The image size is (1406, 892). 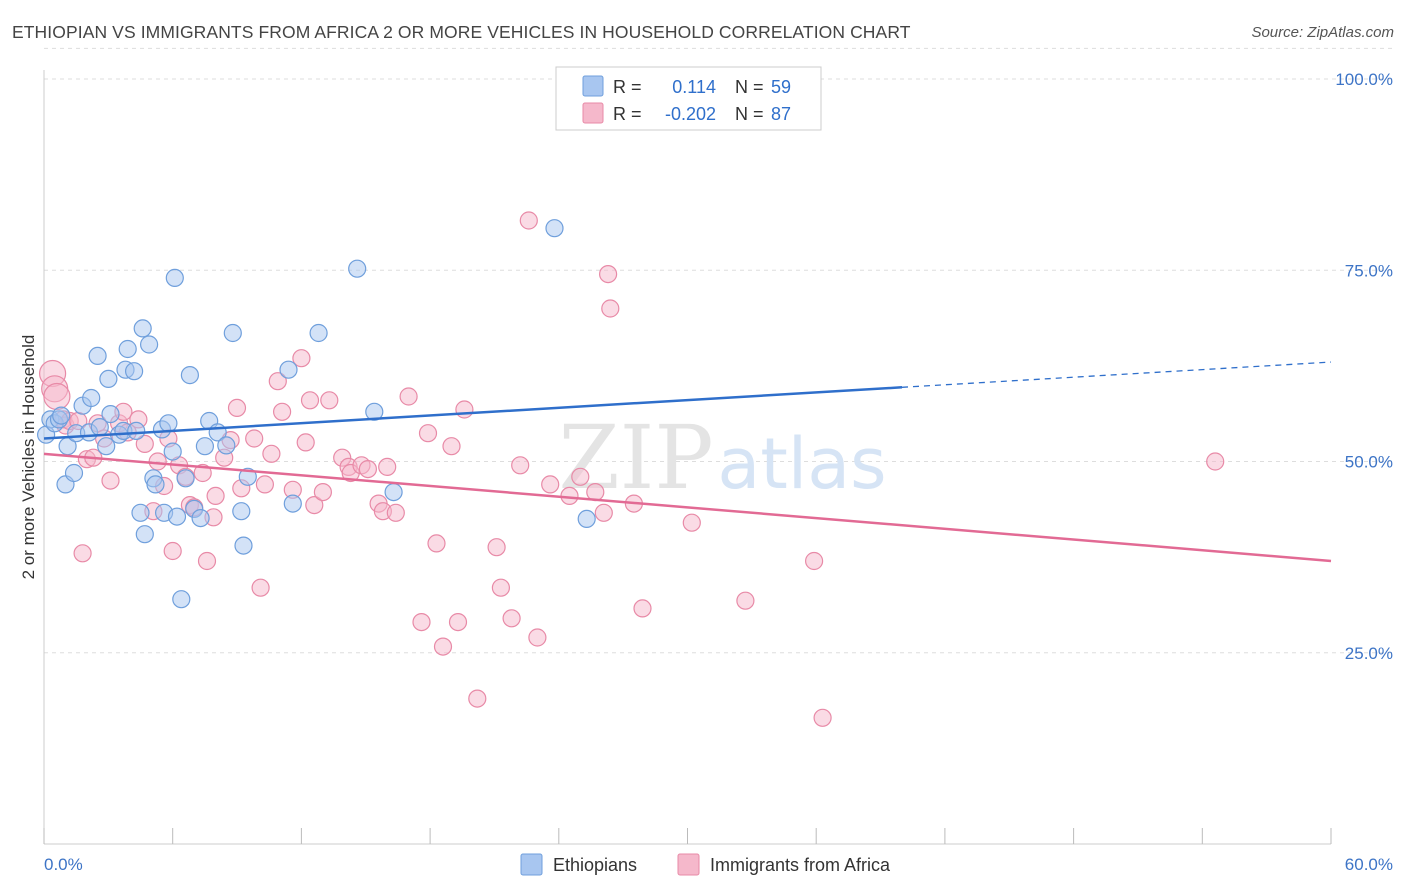 I want to click on legend-immigrants-label: Immigrants from Africa, so click(x=800, y=865).